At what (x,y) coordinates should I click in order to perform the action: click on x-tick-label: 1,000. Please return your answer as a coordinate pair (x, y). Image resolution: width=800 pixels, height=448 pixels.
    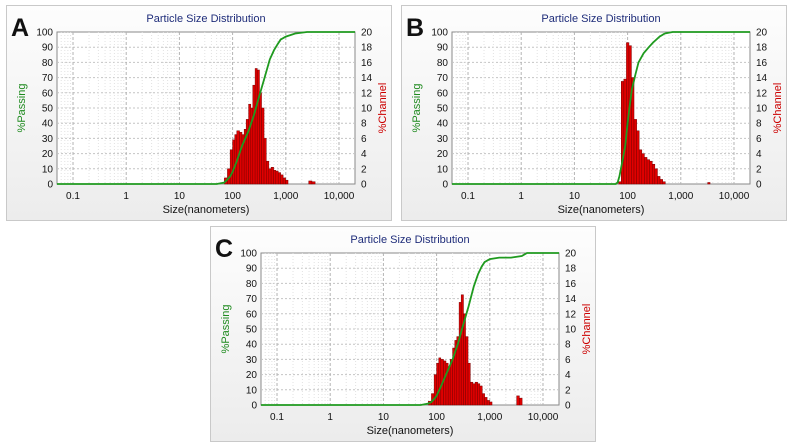
    Looking at the image, I should click on (680, 196).